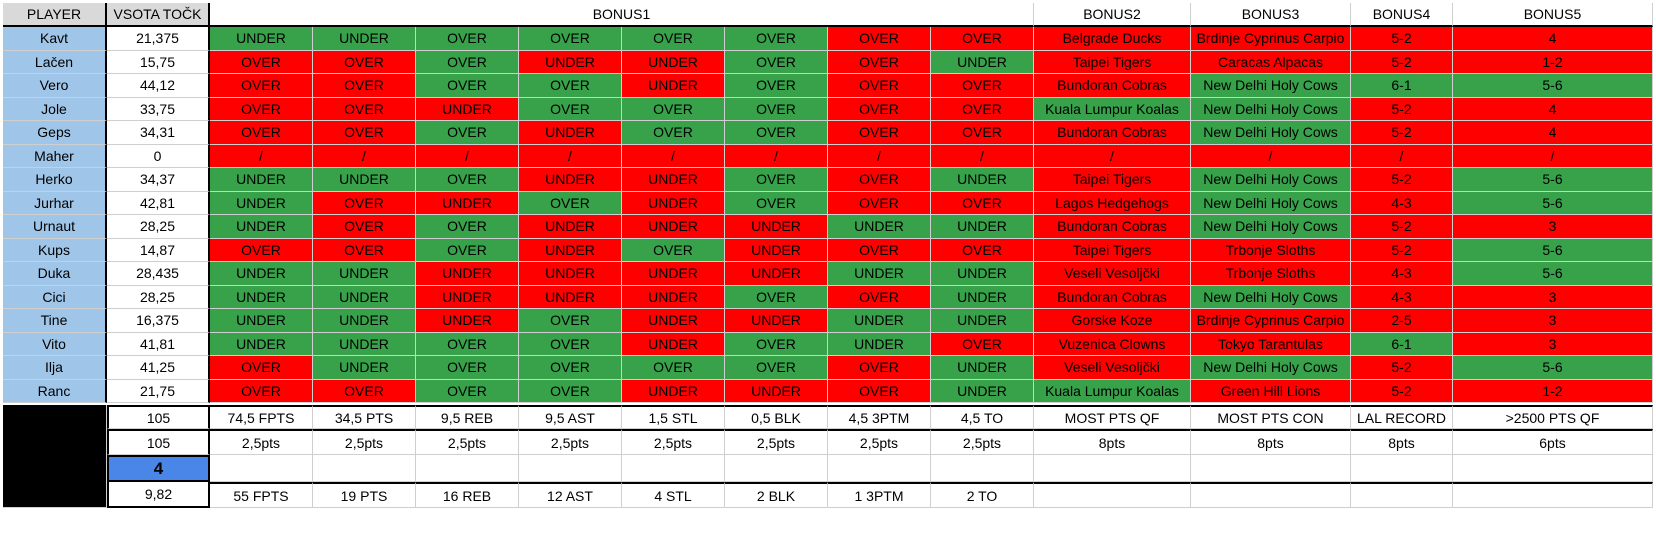  I want to click on footer-points: 6pts, so click(1553, 442).